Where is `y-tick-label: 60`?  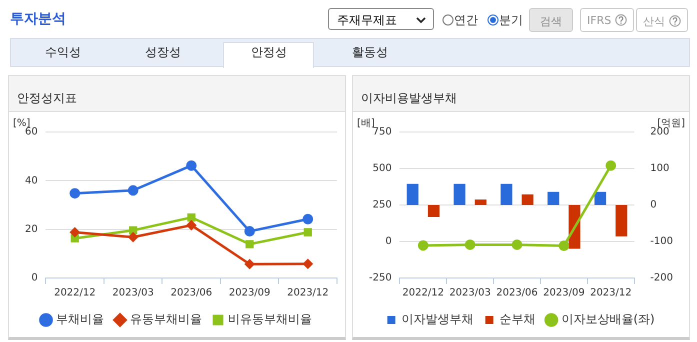 y-tick-label: 60 is located at coordinates (31, 132).